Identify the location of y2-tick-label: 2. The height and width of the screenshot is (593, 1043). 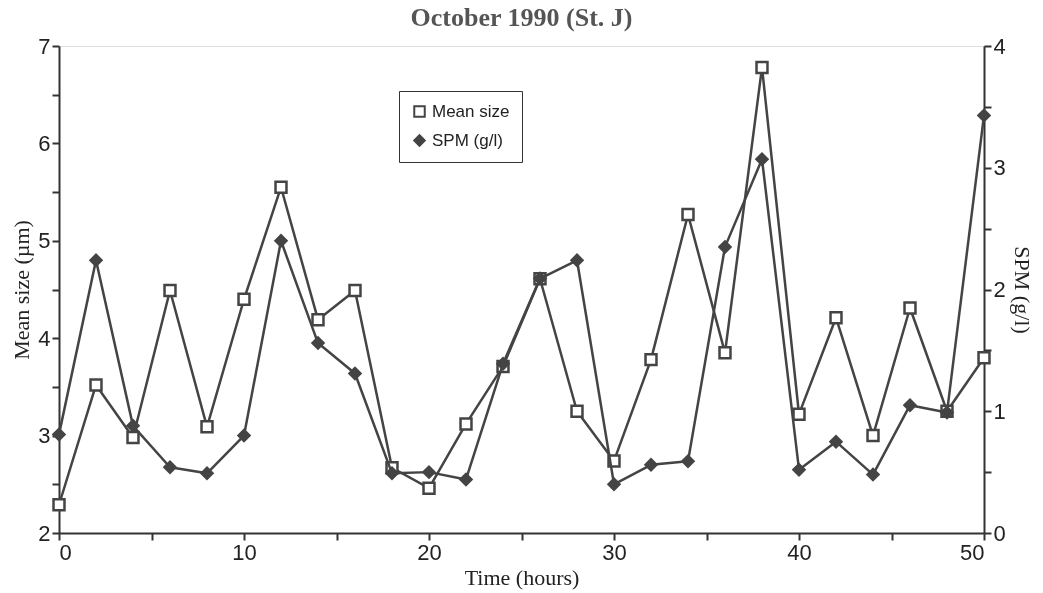
(999, 289).